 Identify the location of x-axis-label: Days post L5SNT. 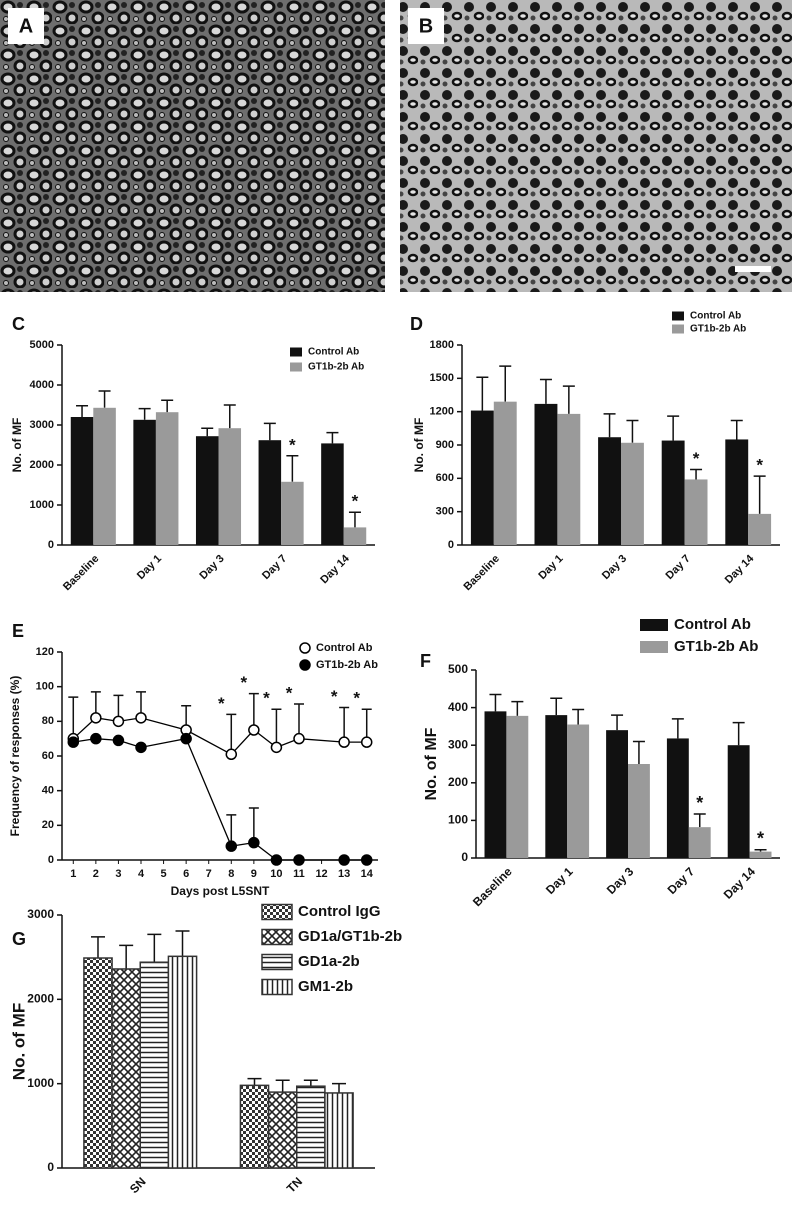
(220, 891).